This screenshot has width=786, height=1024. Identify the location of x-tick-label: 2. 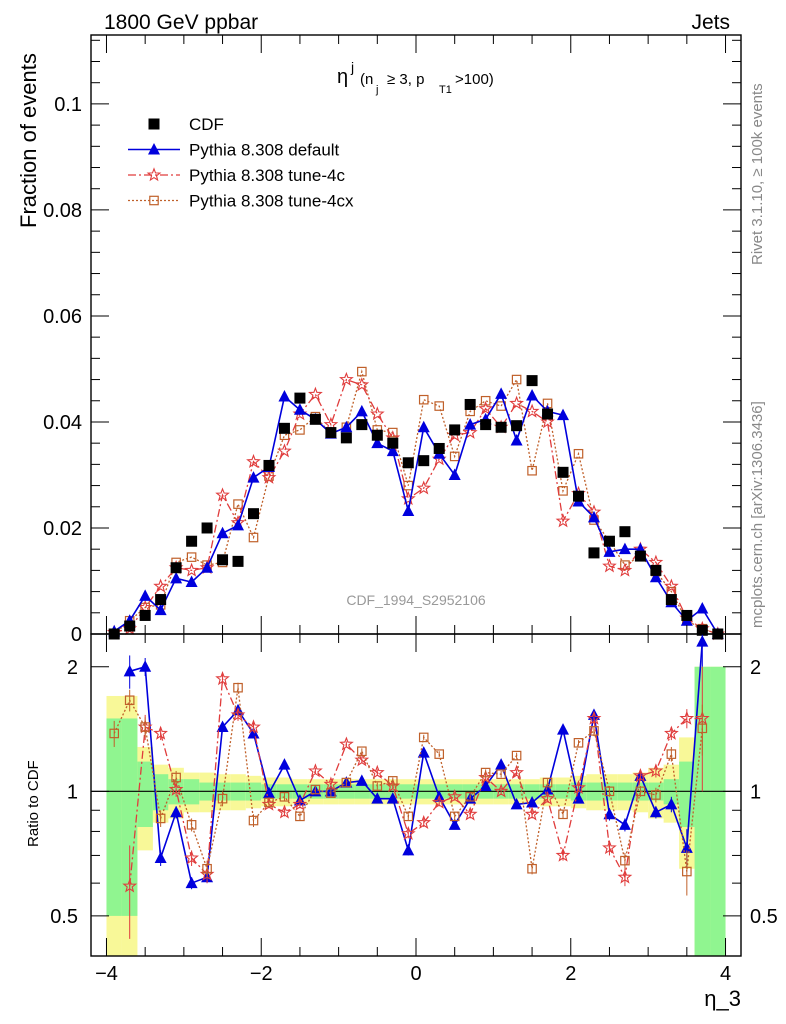
(570, 974).